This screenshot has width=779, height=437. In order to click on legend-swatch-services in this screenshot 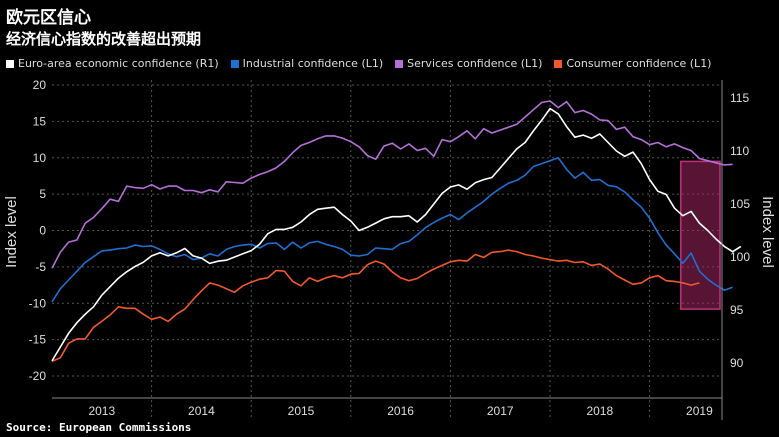, I will do `click(399, 63)`.